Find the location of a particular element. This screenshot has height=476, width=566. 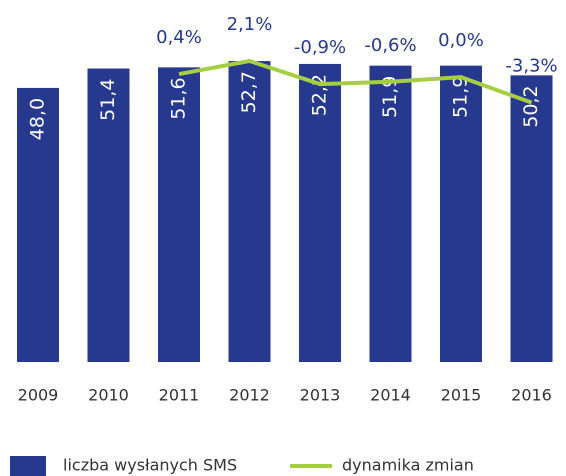

x-tick-label: 2011 is located at coordinates (179, 395).